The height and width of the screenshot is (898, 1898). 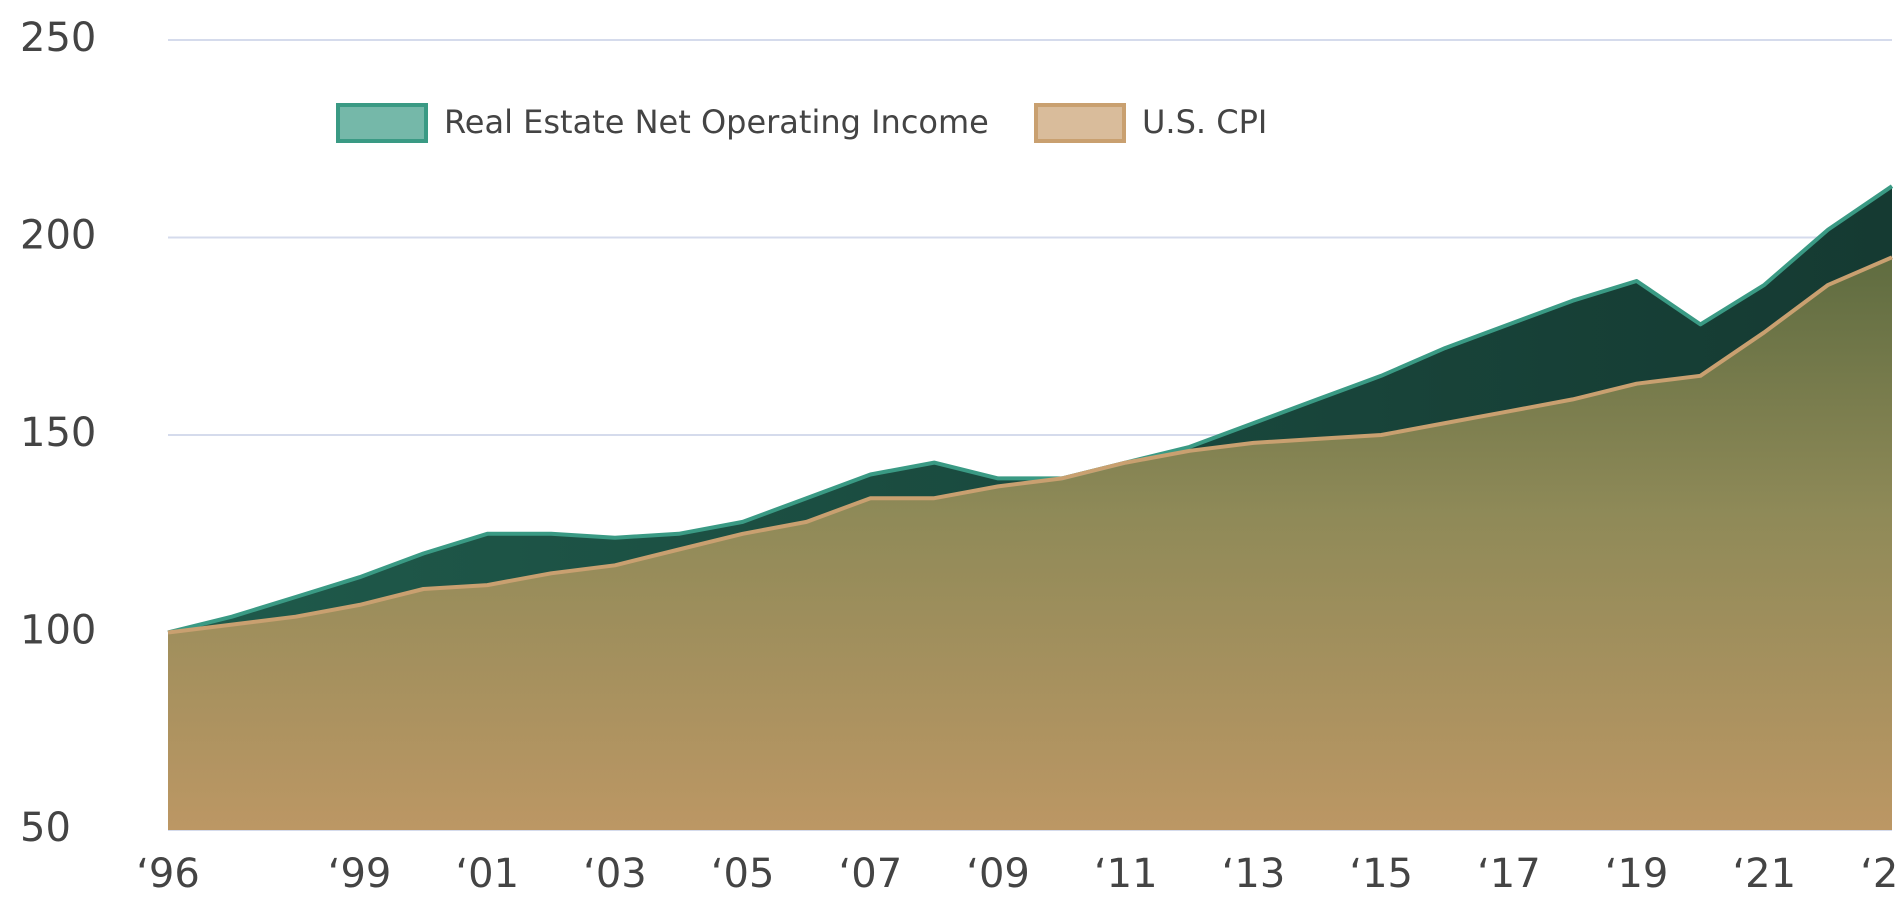 What do you see at coordinates (998, 874) in the screenshot?
I see `x-tick-label: ‘09` at bounding box center [998, 874].